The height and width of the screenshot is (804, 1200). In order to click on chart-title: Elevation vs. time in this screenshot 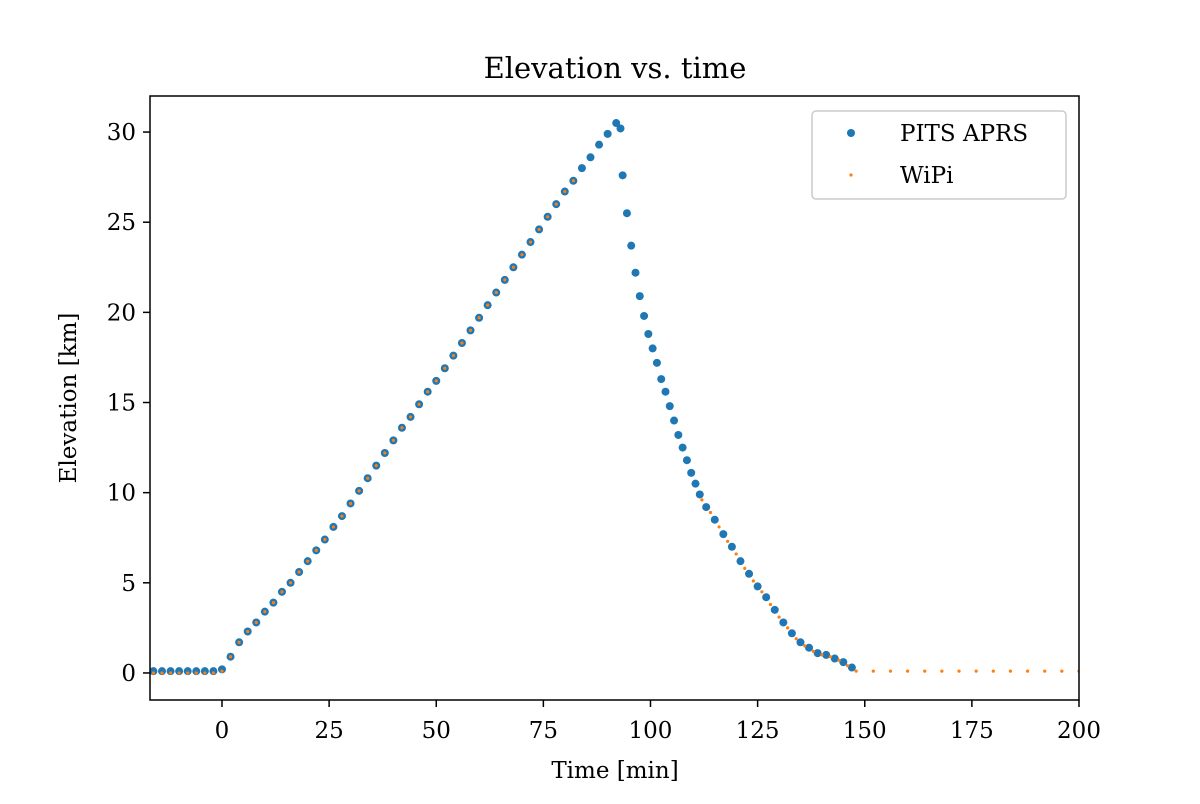, I will do `click(615, 68)`.